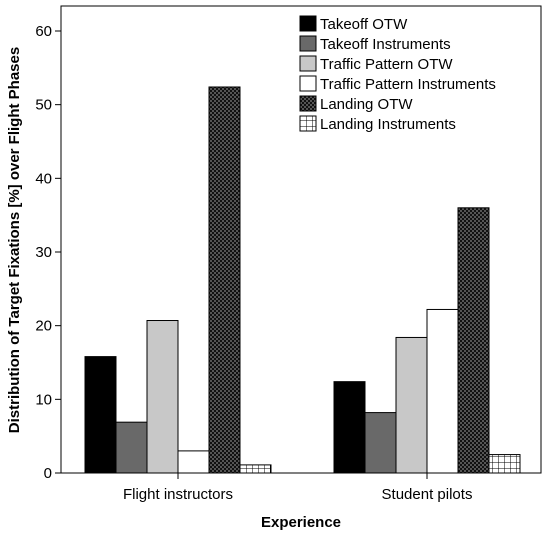 Image resolution: width=550 pixels, height=536 pixels. Describe the element at coordinates (349, 427) in the screenshot. I see `bar-takeoff-otw-student-pilots` at that location.